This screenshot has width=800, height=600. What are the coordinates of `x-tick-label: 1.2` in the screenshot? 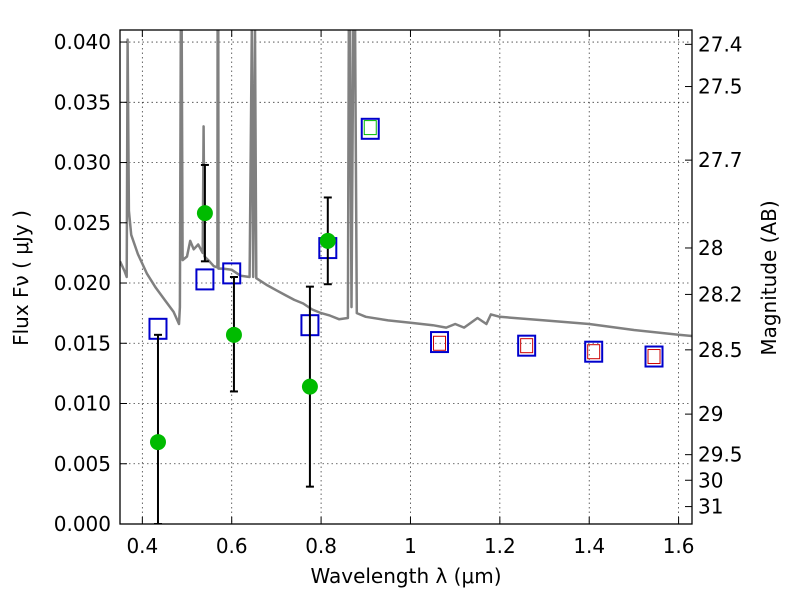 It's located at (500, 546).